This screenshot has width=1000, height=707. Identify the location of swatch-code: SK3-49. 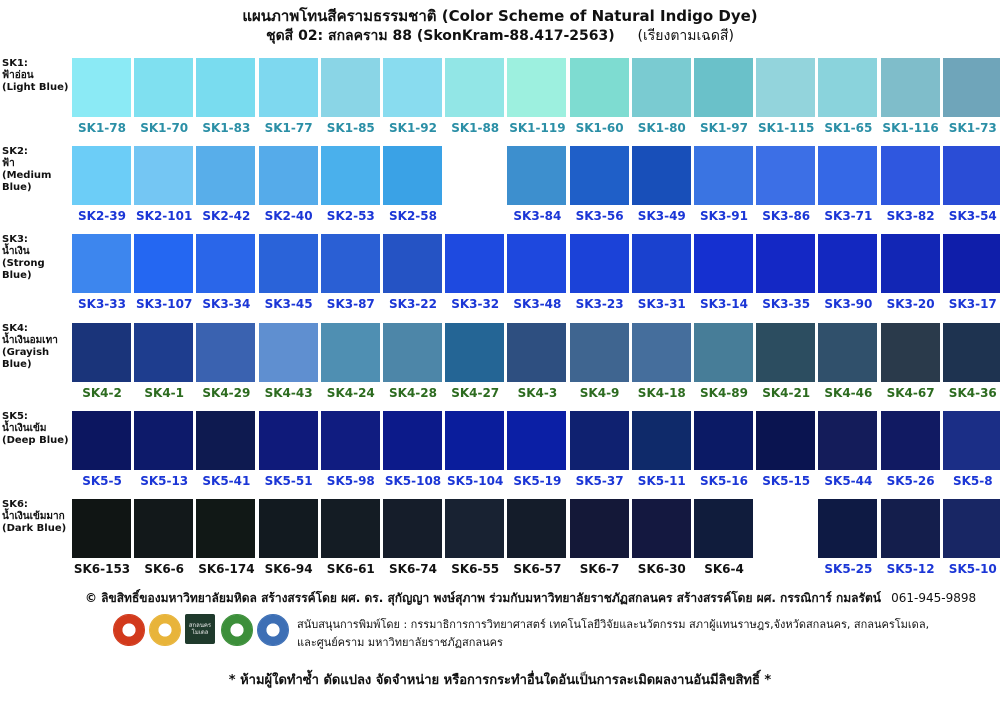
(661, 216).